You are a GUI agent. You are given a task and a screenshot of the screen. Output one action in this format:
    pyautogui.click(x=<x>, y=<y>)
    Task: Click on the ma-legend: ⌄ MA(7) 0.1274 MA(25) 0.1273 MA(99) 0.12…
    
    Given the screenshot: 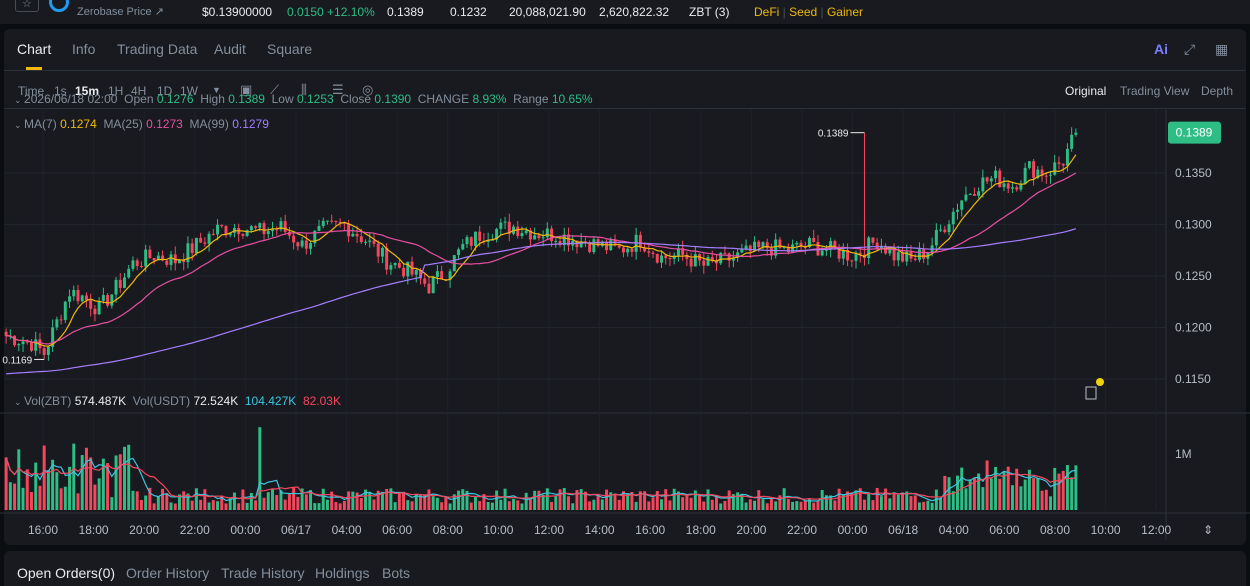 What is the action you would take?
    pyautogui.click(x=141, y=124)
    